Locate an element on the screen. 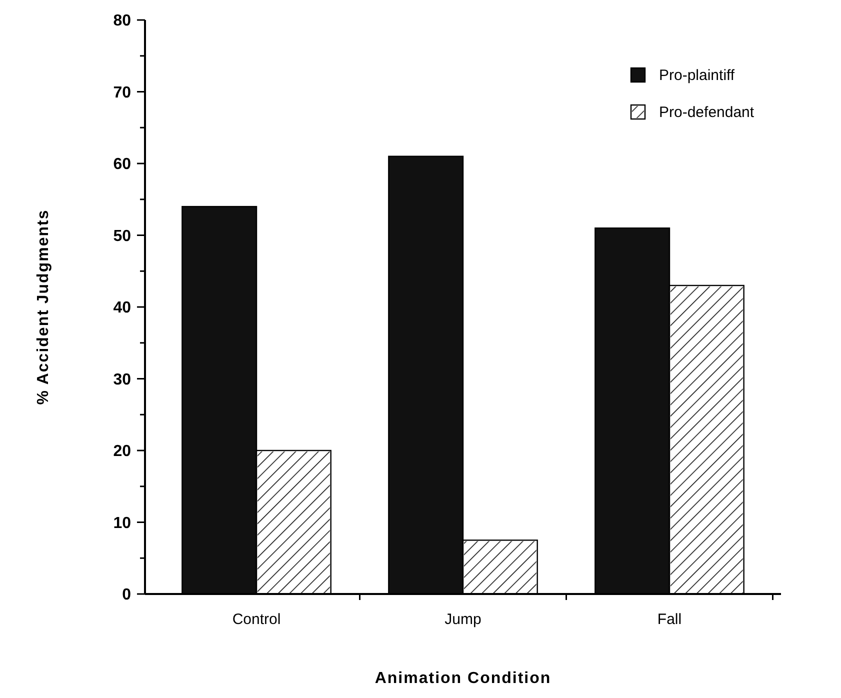 The height and width of the screenshot is (698, 841). y-tick-label: 0 is located at coordinates (127, 595).